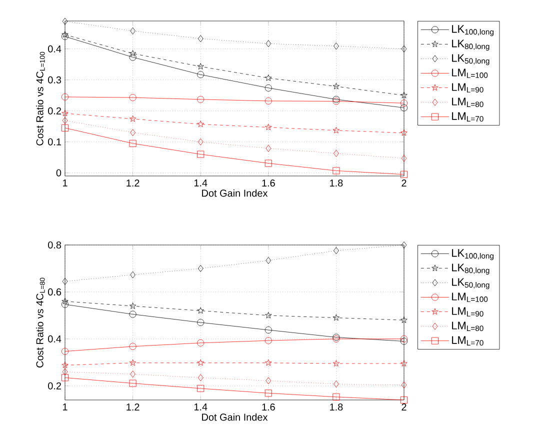 The width and height of the screenshot is (543, 440). What do you see at coordinates (40, 323) in the screenshot?
I see `y-axis-title: Cost Ratio vs 4C$_{L=80}$` at bounding box center [40, 323].